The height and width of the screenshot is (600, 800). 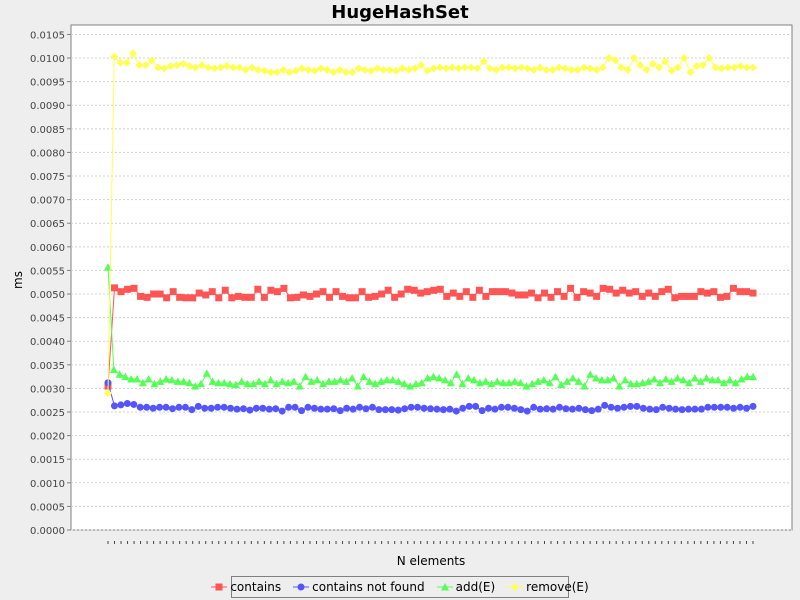 What do you see at coordinates (47, 389) in the screenshot?
I see `y-tick-label: 0.0030` at bounding box center [47, 389].